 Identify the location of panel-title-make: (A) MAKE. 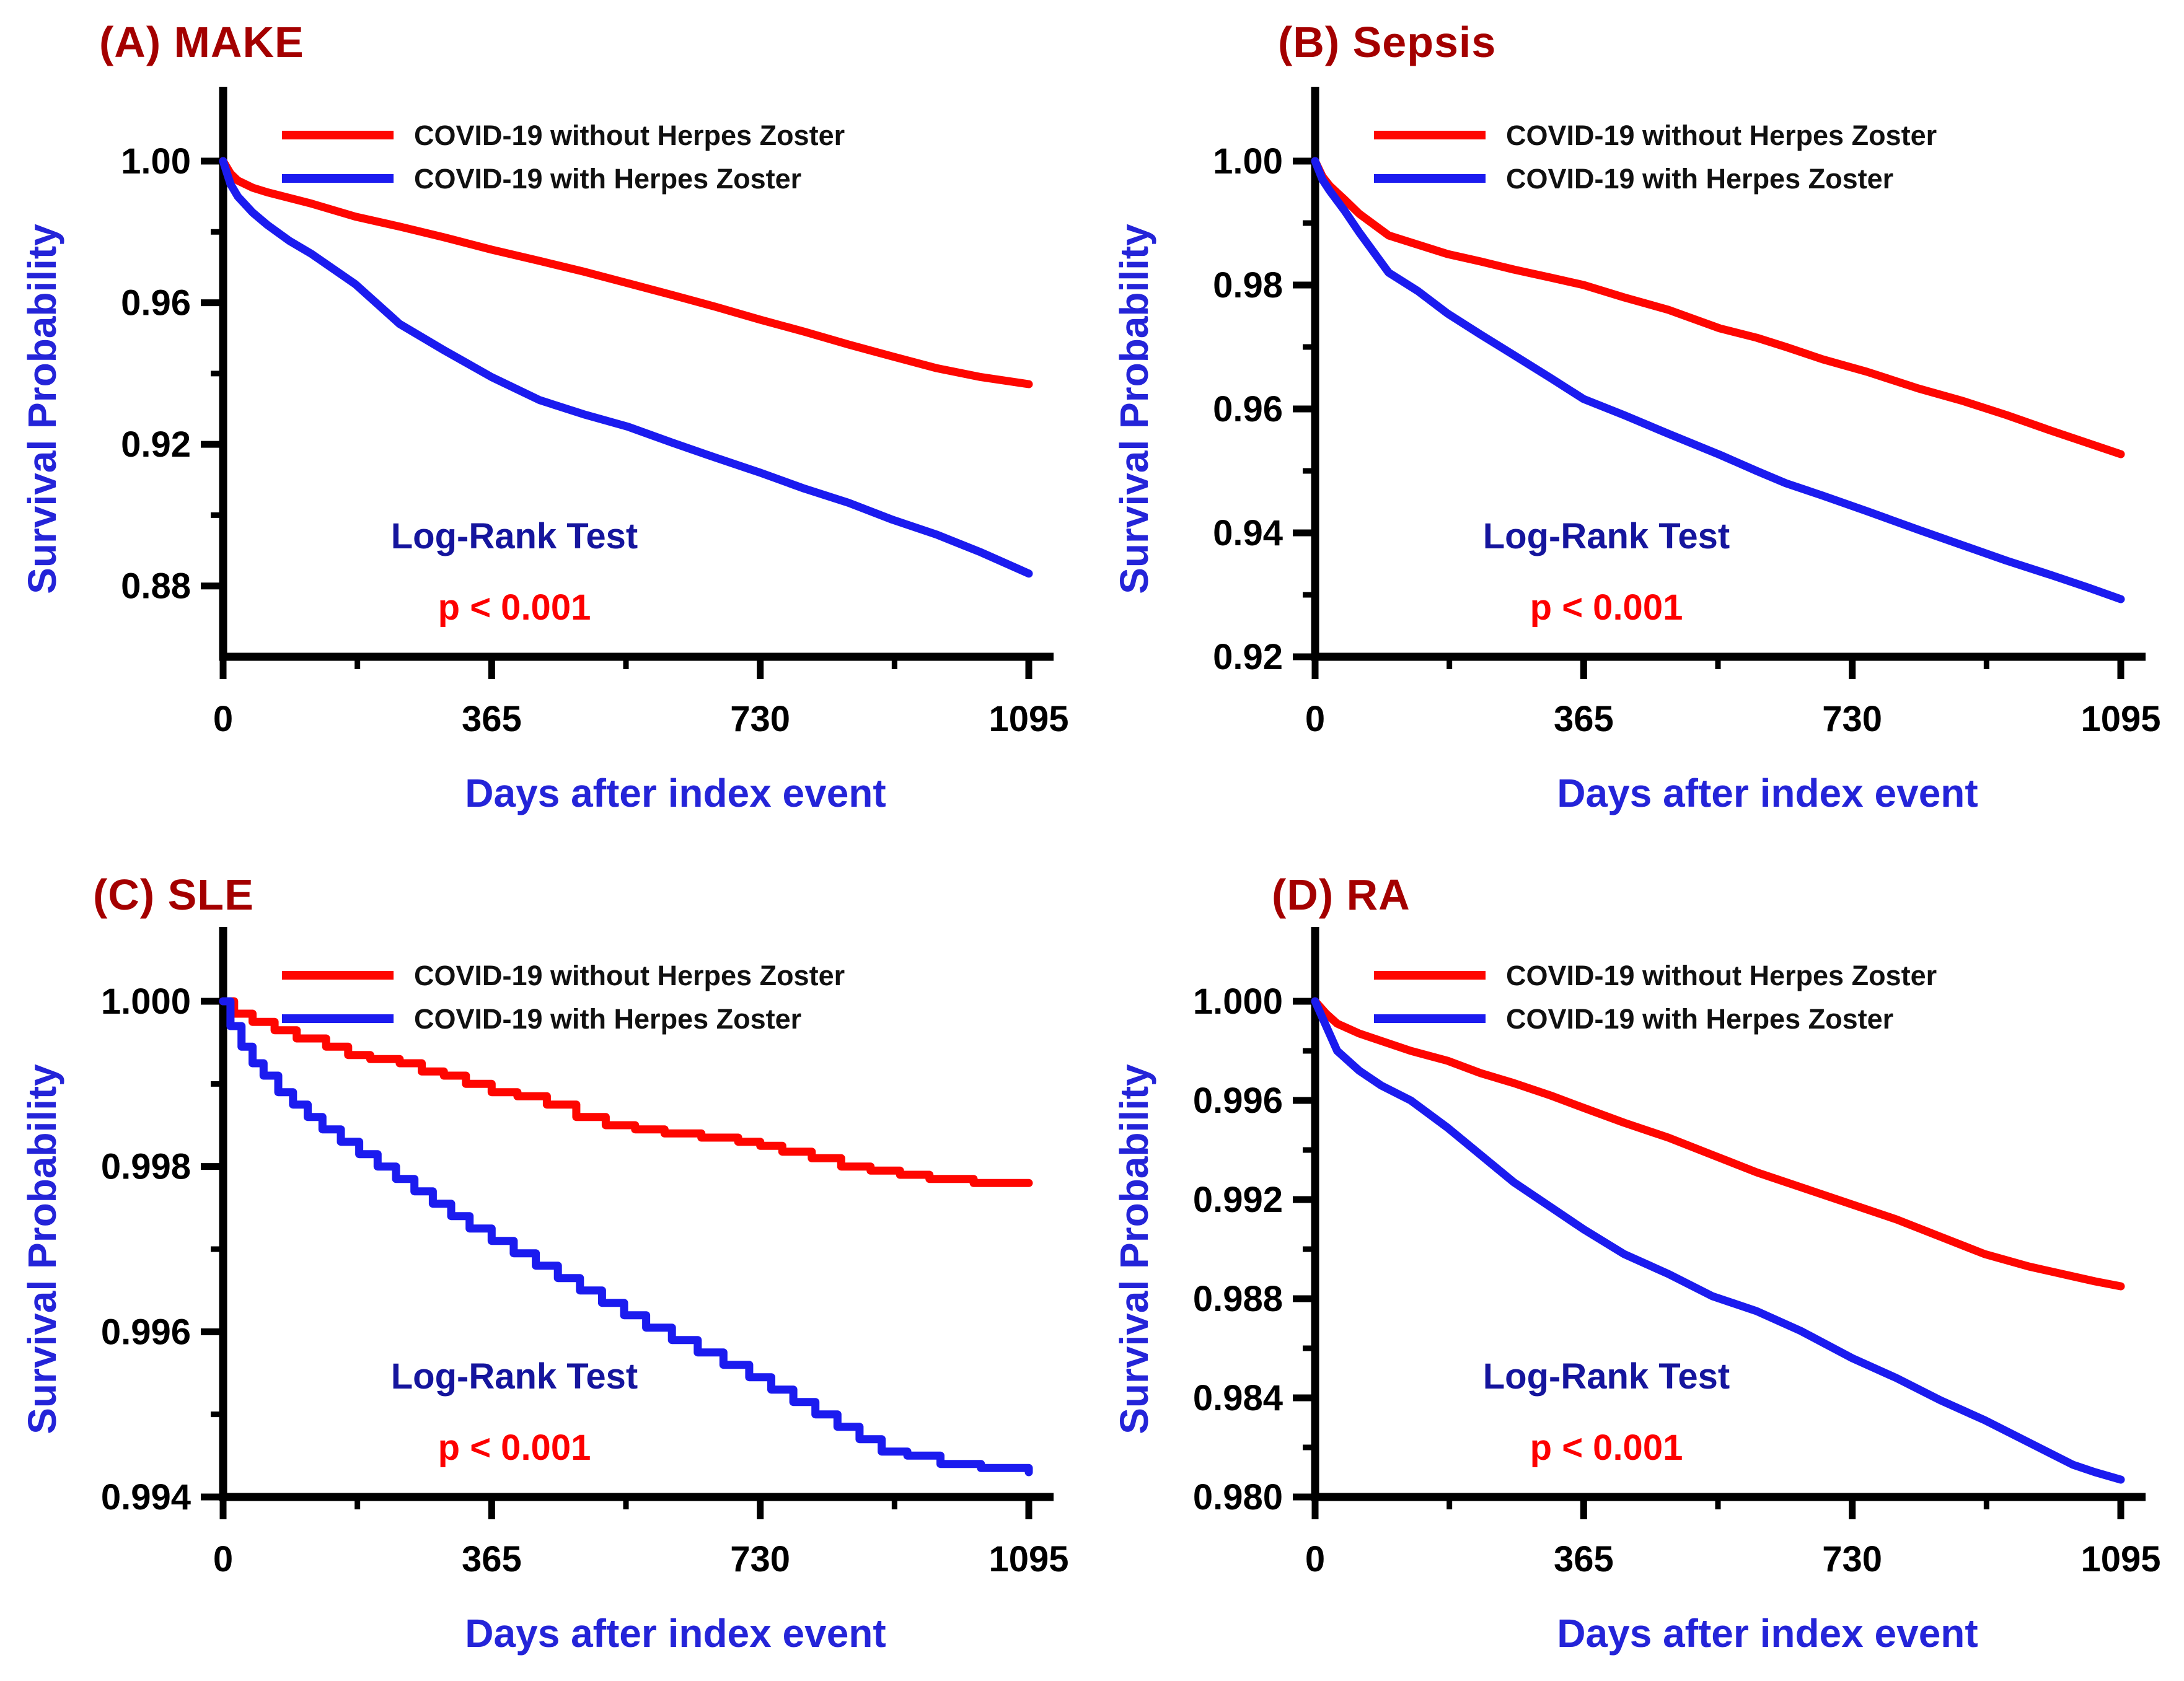
(202, 42).